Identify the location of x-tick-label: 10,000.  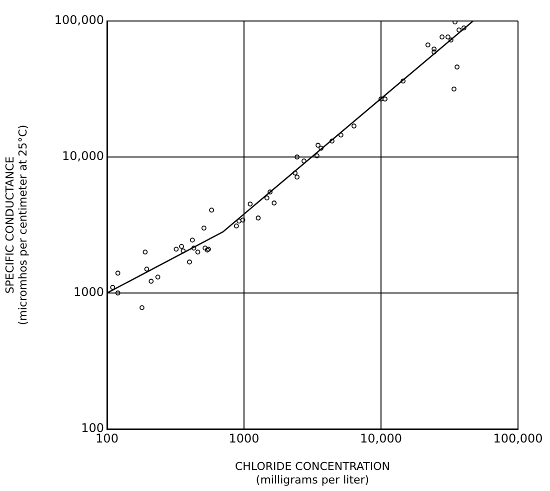
(381, 438).